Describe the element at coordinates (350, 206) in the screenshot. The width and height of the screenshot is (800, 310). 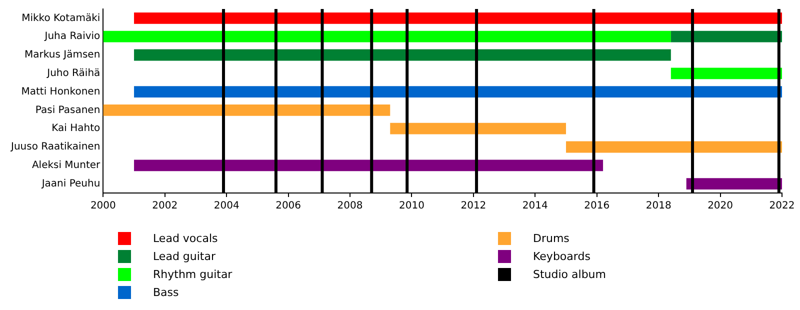
I see `x-tick-label: 2008` at that location.